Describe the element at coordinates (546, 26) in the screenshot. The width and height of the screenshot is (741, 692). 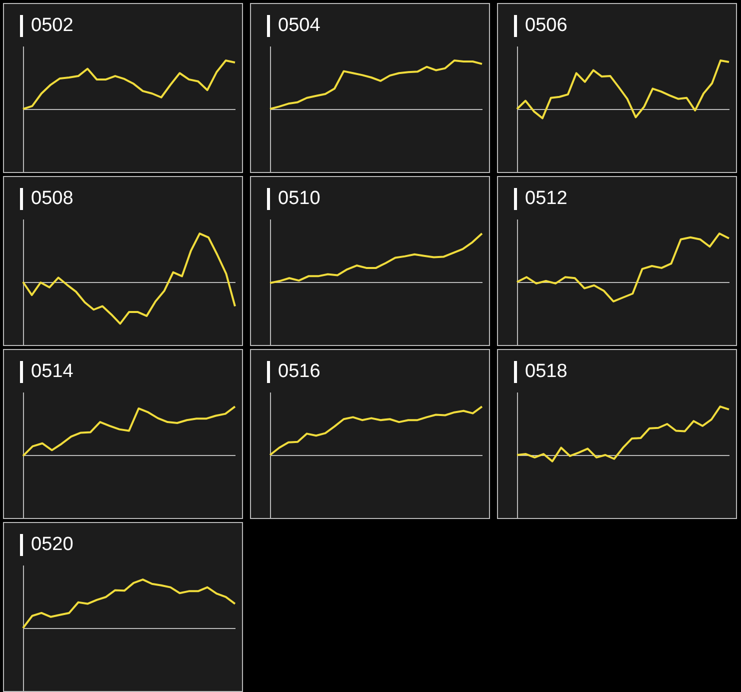
I see `chart-title: 0506` at that location.